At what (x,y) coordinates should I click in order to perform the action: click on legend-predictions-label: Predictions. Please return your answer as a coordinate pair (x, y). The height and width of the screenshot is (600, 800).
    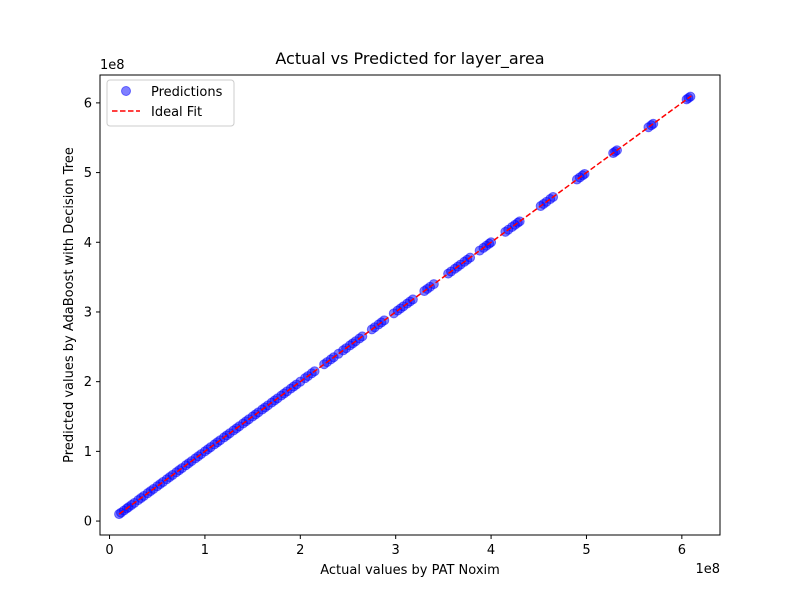
    Looking at the image, I should click on (187, 92).